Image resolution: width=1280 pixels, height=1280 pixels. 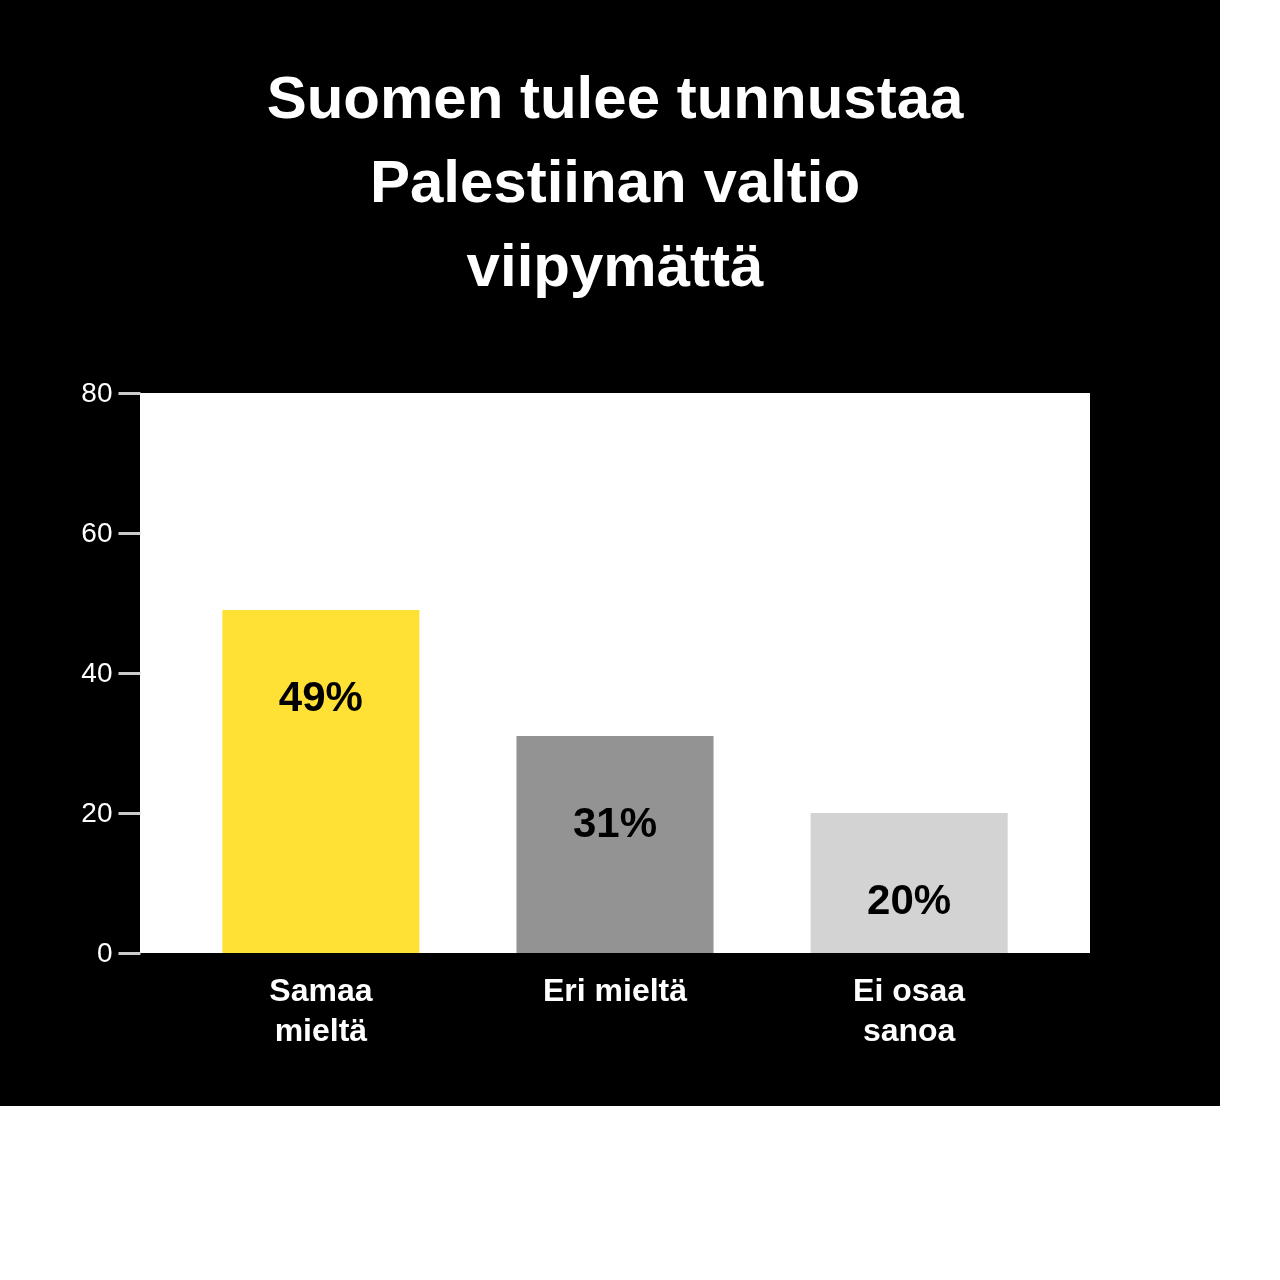 I want to click on text: viipymättä, so click(x=615, y=265).